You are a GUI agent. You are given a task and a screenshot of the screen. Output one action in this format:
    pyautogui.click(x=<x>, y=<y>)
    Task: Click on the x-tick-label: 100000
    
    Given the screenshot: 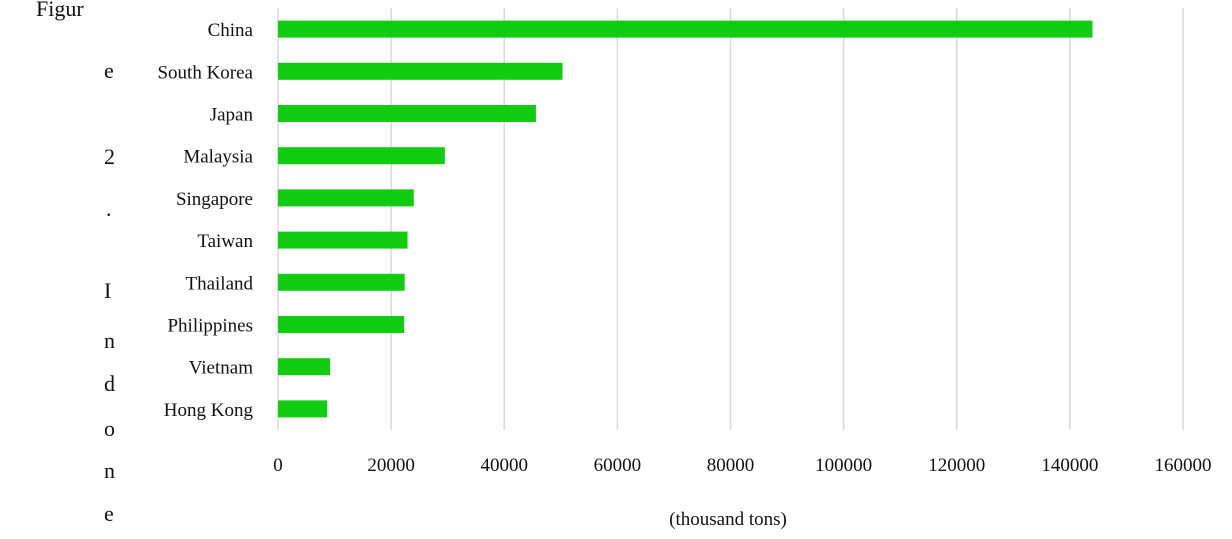 What is the action you would take?
    pyautogui.click(x=843, y=465)
    